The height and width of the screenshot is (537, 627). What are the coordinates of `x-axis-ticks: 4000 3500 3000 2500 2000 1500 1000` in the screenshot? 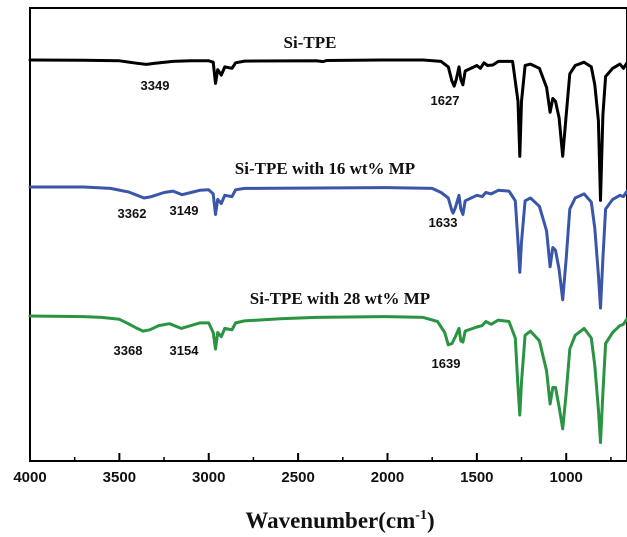 It's located at (312, 469).